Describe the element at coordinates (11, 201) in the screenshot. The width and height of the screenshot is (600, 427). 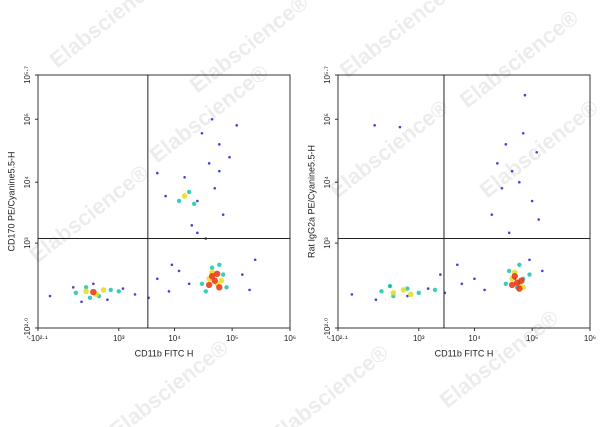
I see `y-axis-label: CD170 PE/Cyanine5.5-H` at that location.